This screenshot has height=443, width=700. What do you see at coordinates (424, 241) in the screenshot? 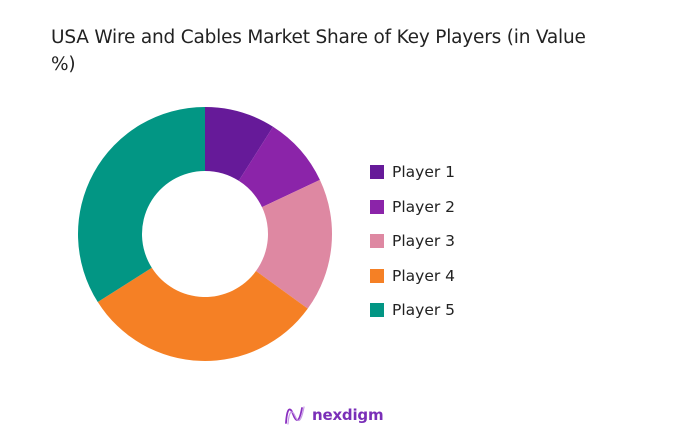
I see `legend-label: Player 3` at bounding box center [424, 241].